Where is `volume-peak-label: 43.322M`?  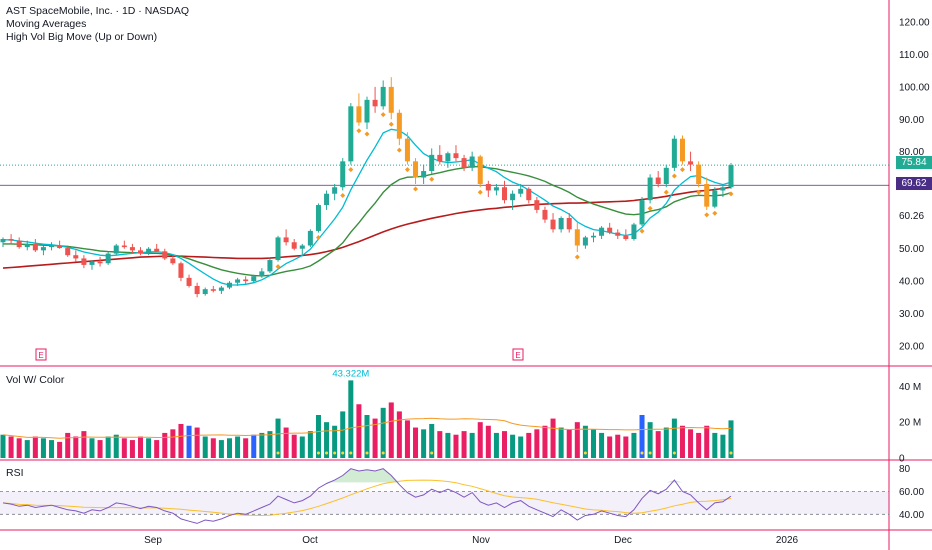
volume-peak-label: 43.322M is located at coordinates (350, 373).